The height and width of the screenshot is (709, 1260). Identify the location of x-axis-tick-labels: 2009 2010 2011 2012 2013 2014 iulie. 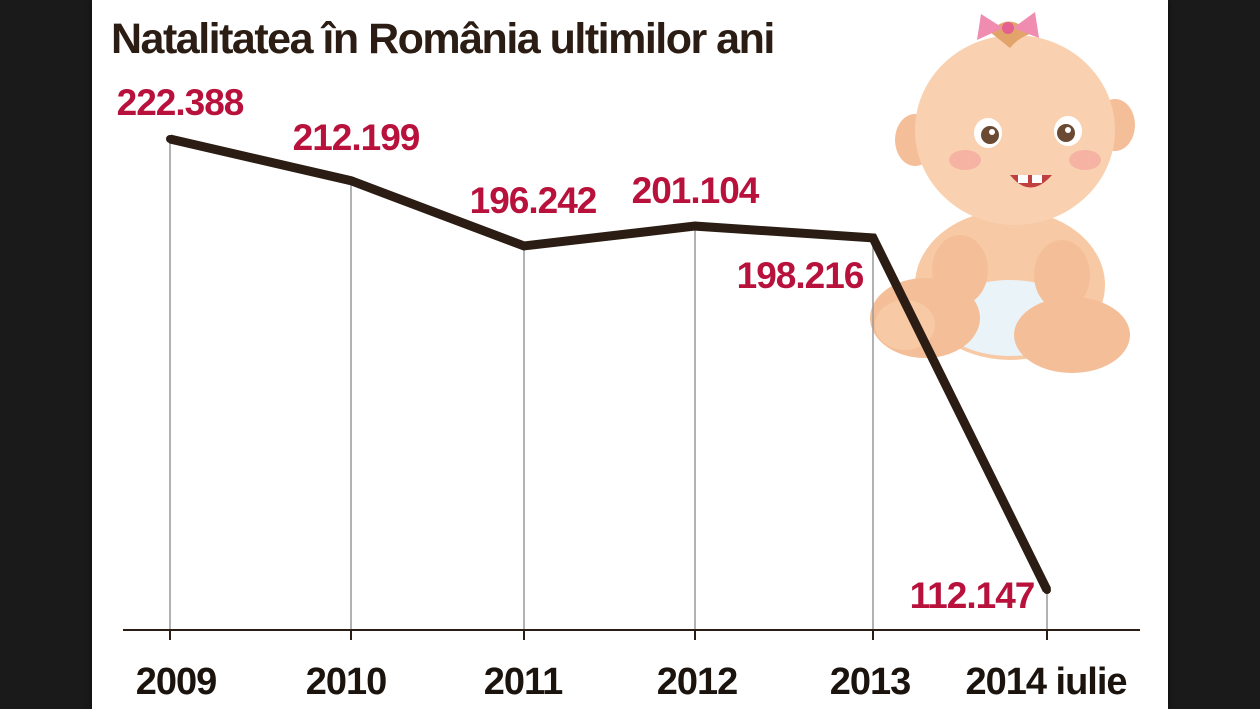
(632, 682).